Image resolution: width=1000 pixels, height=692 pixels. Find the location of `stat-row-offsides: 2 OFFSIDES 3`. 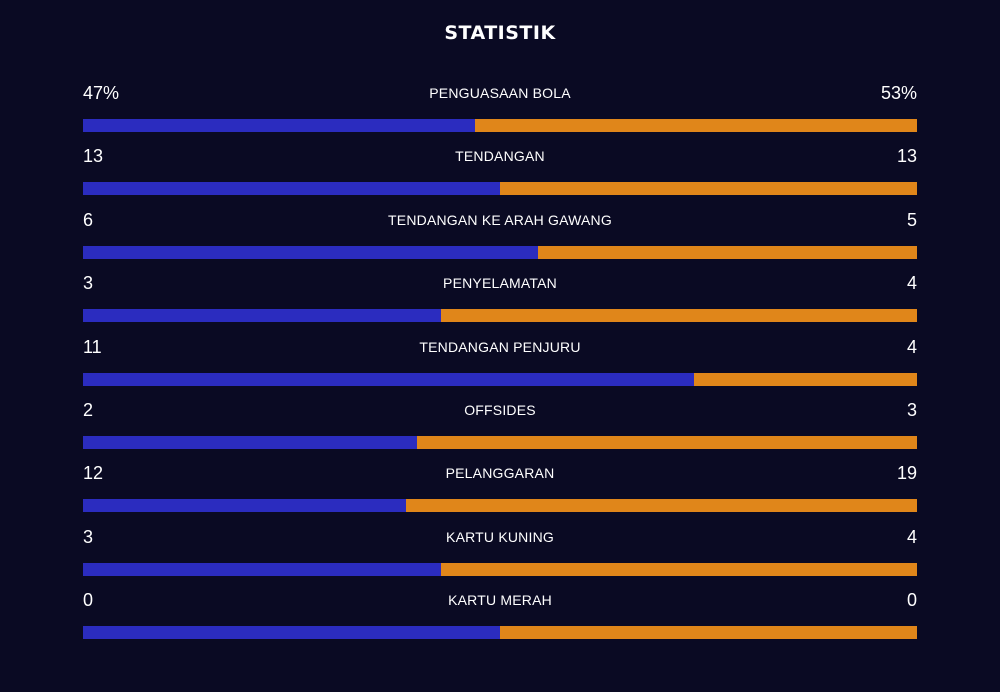

stat-row-offsides: 2 OFFSIDES 3 is located at coordinates (500, 428).